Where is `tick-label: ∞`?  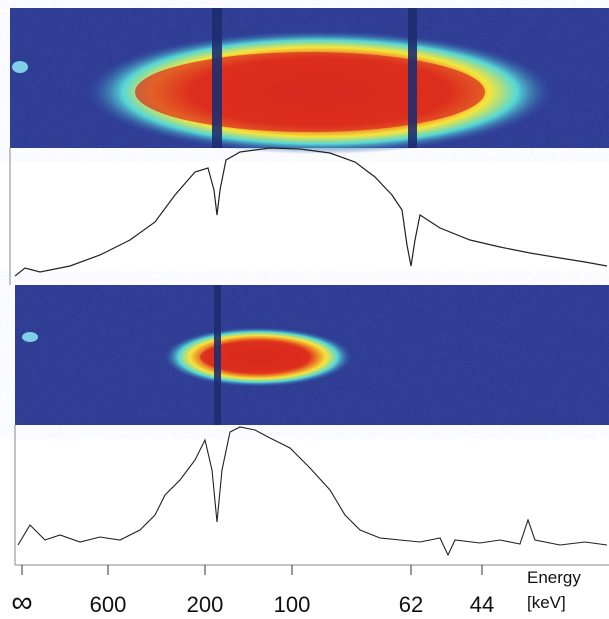
tick-label: ∞ is located at coordinates (21, 602).